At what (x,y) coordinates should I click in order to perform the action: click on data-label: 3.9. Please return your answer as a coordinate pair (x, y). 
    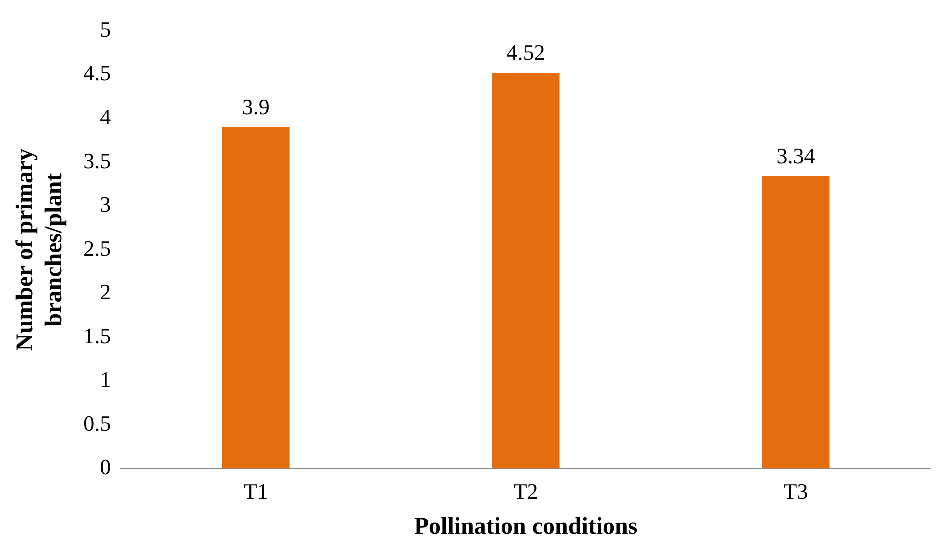
    Looking at the image, I should click on (256, 107).